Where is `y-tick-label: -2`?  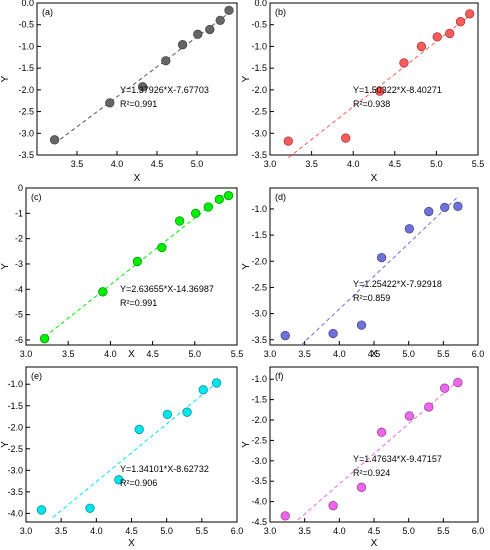 y-tick-label: -2 is located at coordinates (19, 239).